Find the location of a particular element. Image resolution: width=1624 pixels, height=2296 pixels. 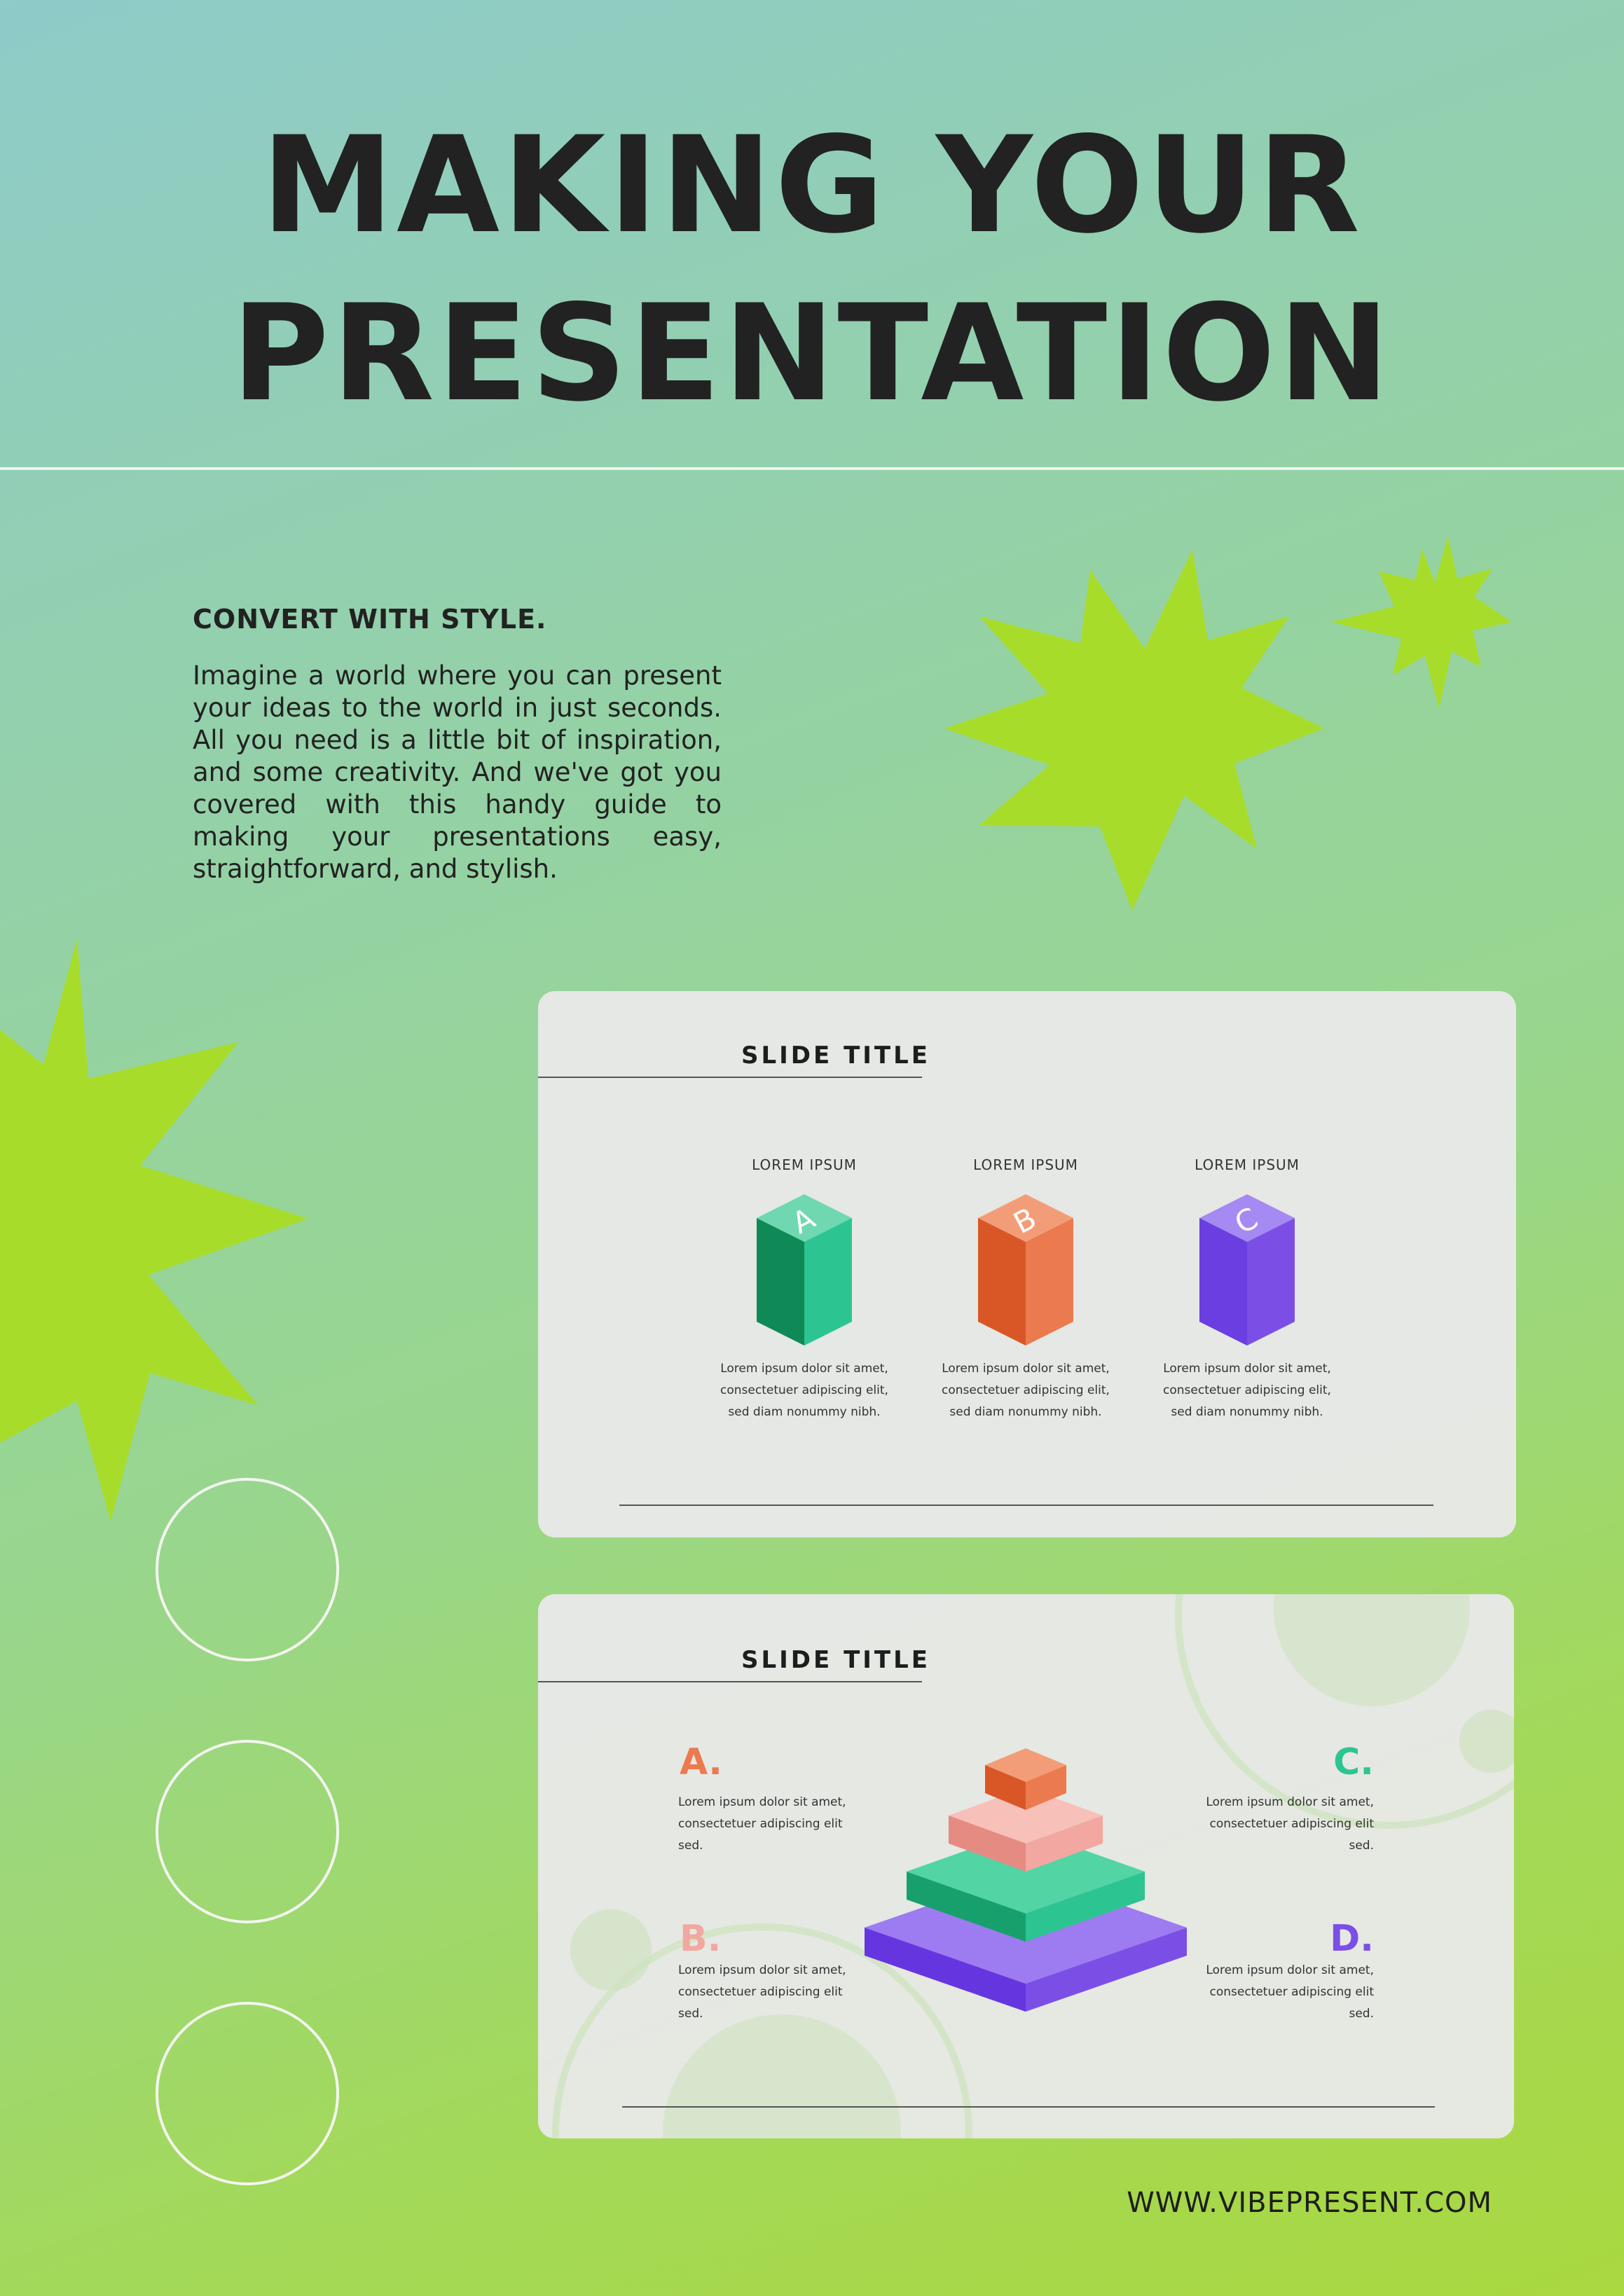

left-starburst-shape is located at coordinates (154, 1230).